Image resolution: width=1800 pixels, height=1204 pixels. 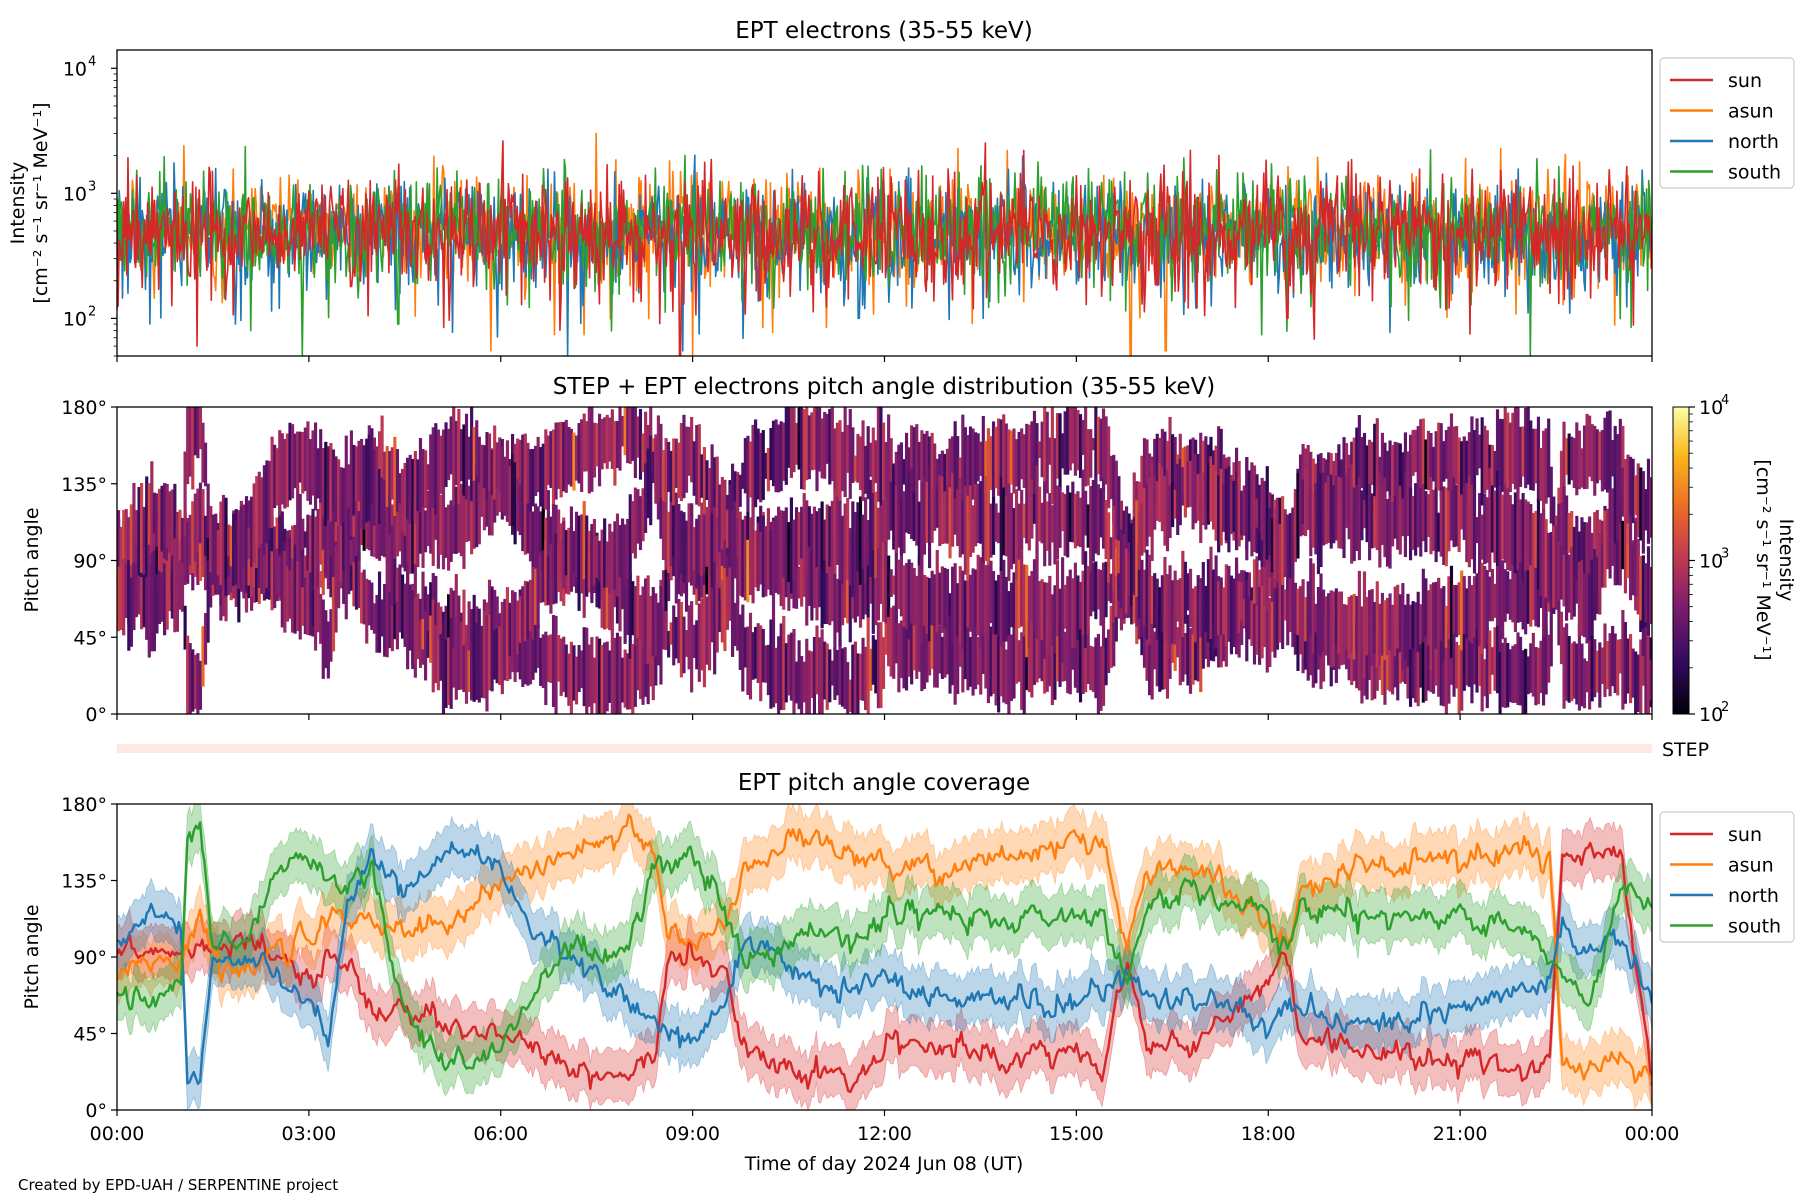 I want to click on coverage-legend-label-asun: asun, so click(x=1751, y=866).